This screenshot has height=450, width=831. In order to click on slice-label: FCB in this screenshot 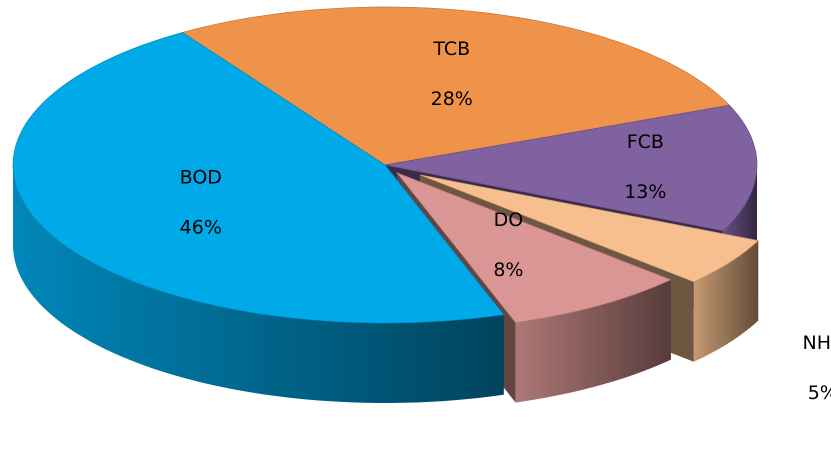, I will do `click(645, 142)`.